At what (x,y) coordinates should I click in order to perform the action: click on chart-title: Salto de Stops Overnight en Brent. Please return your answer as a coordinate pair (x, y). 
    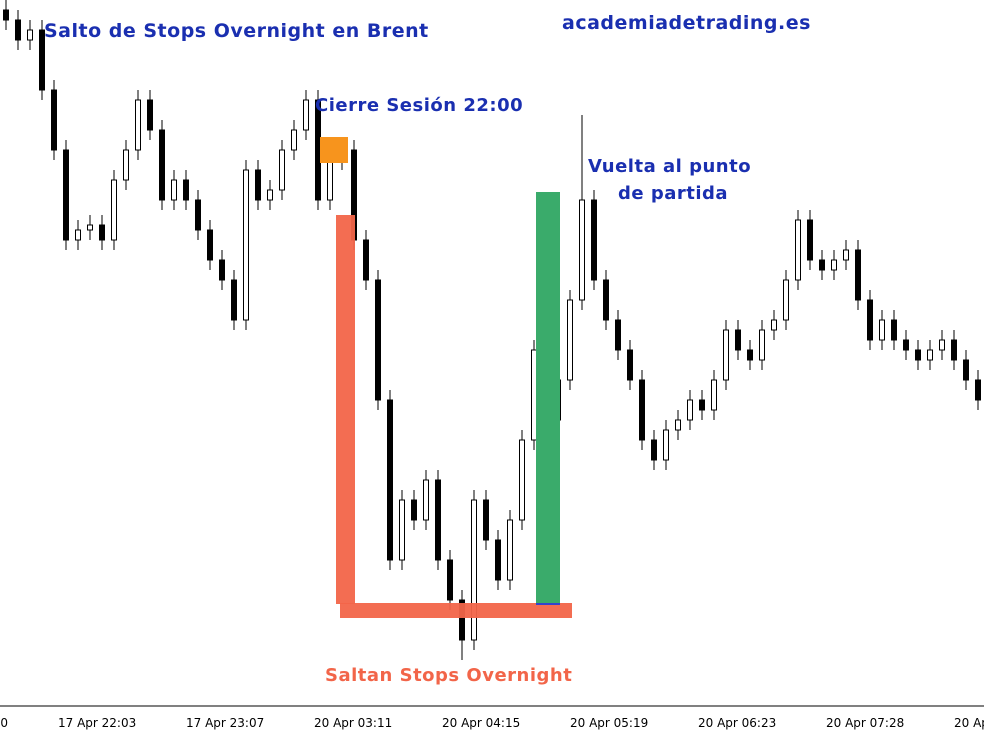
    Looking at the image, I should click on (236, 31).